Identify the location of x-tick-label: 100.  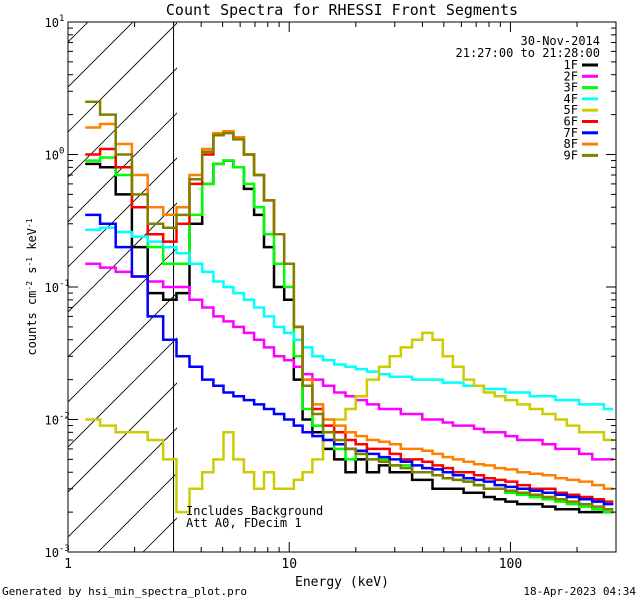
(510, 564).